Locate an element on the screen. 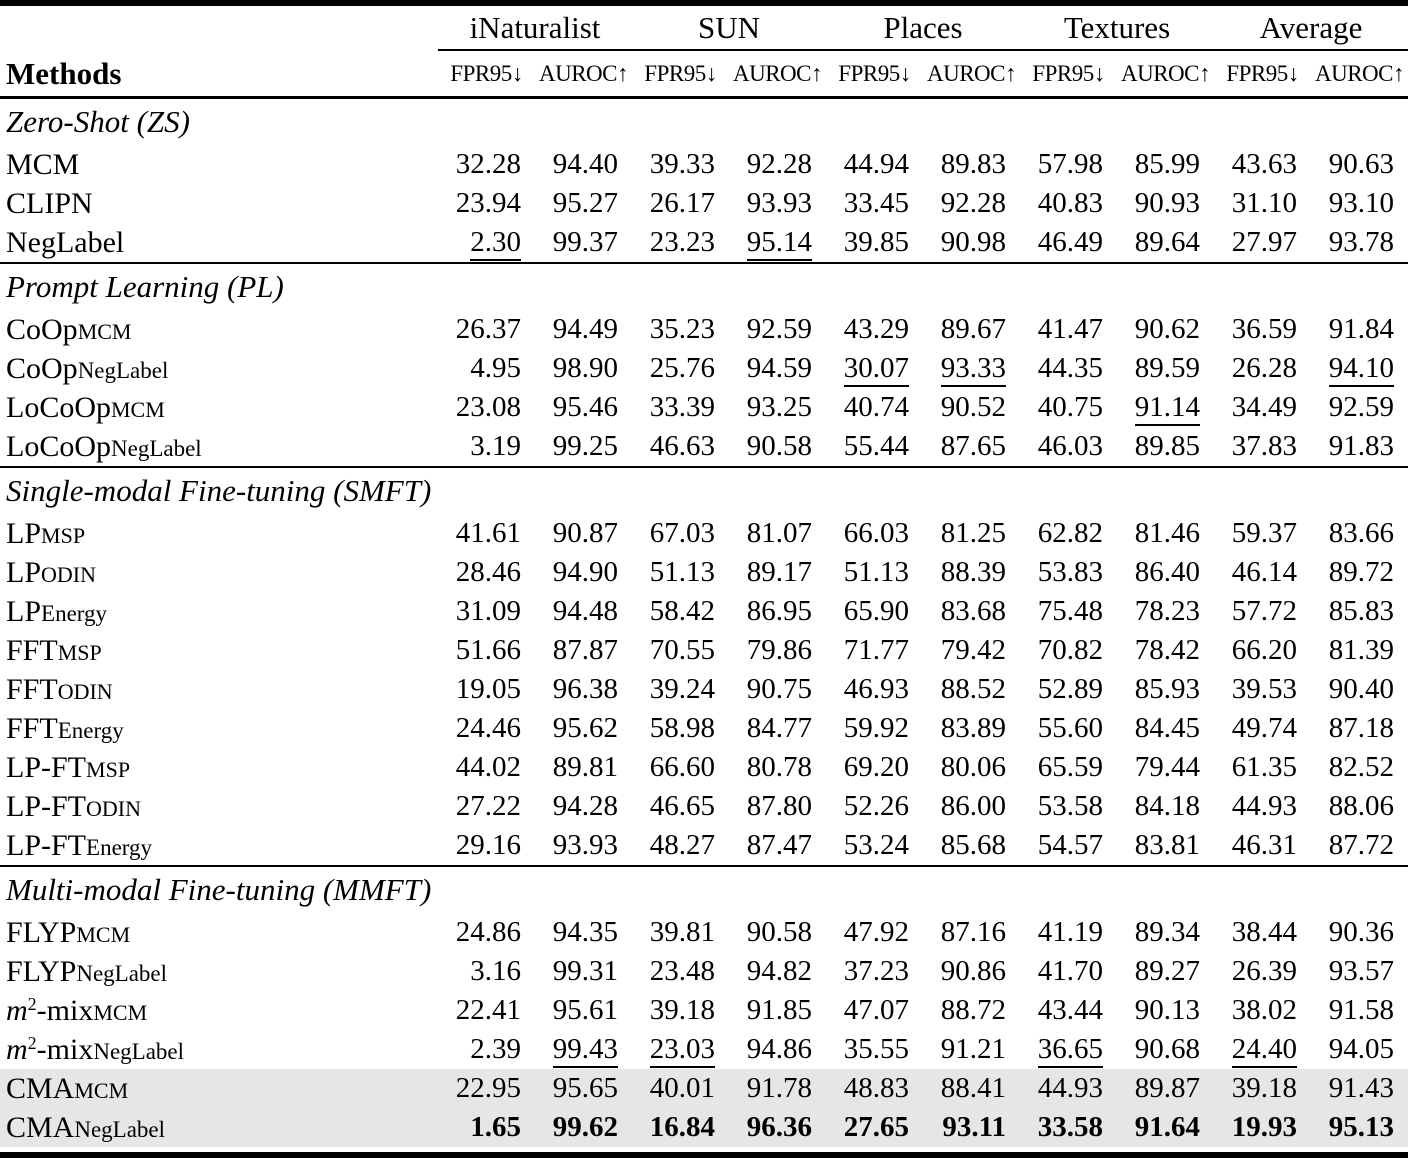 This screenshot has height=1158, width=1408. value: 93.10 is located at coordinates (1361, 203).